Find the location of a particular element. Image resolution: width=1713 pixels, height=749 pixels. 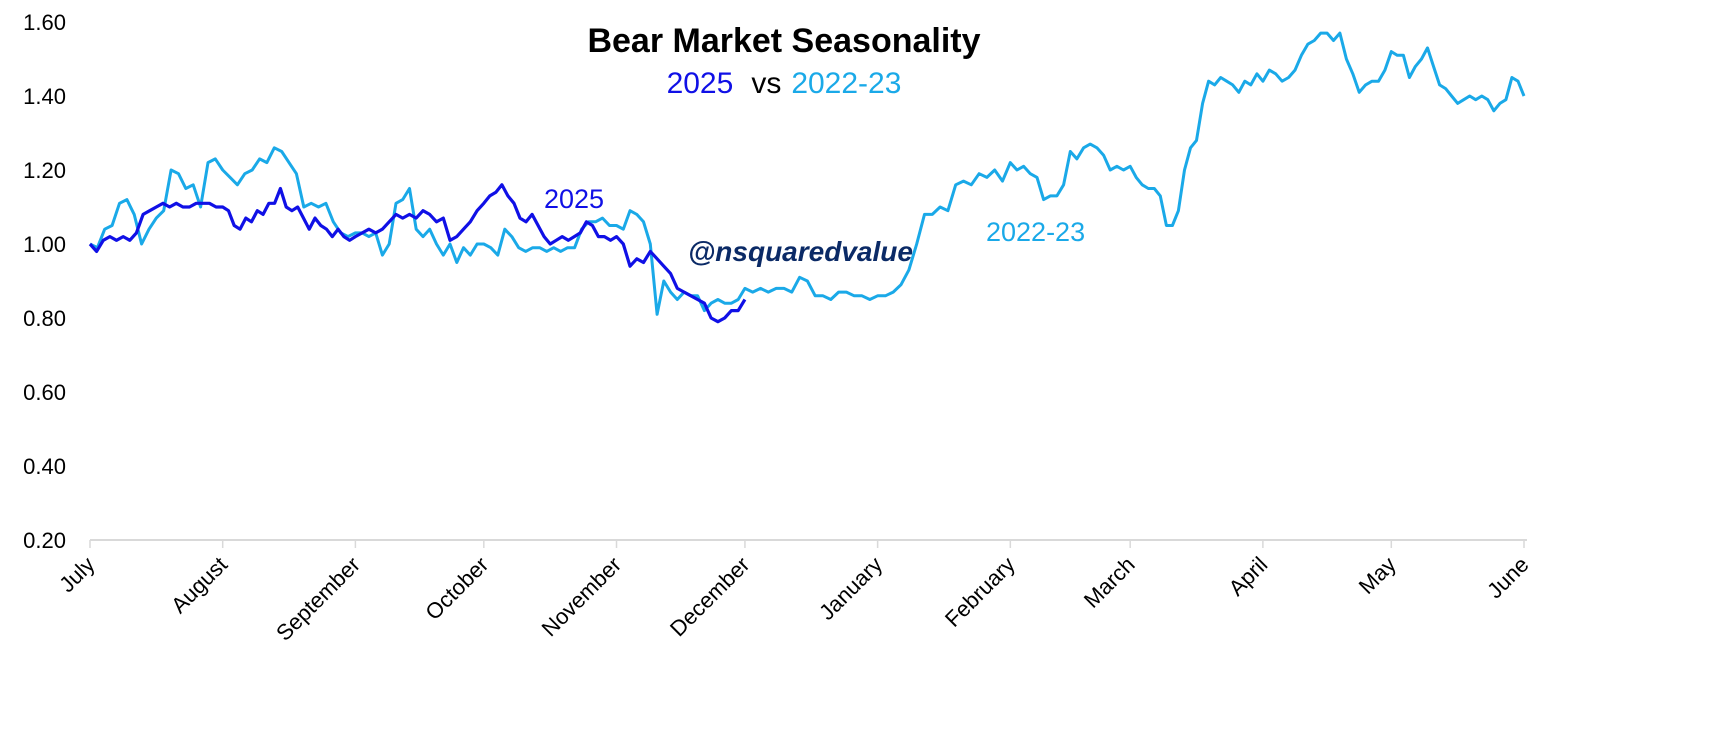

subtitle-2025: 2025 is located at coordinates (700, 83).